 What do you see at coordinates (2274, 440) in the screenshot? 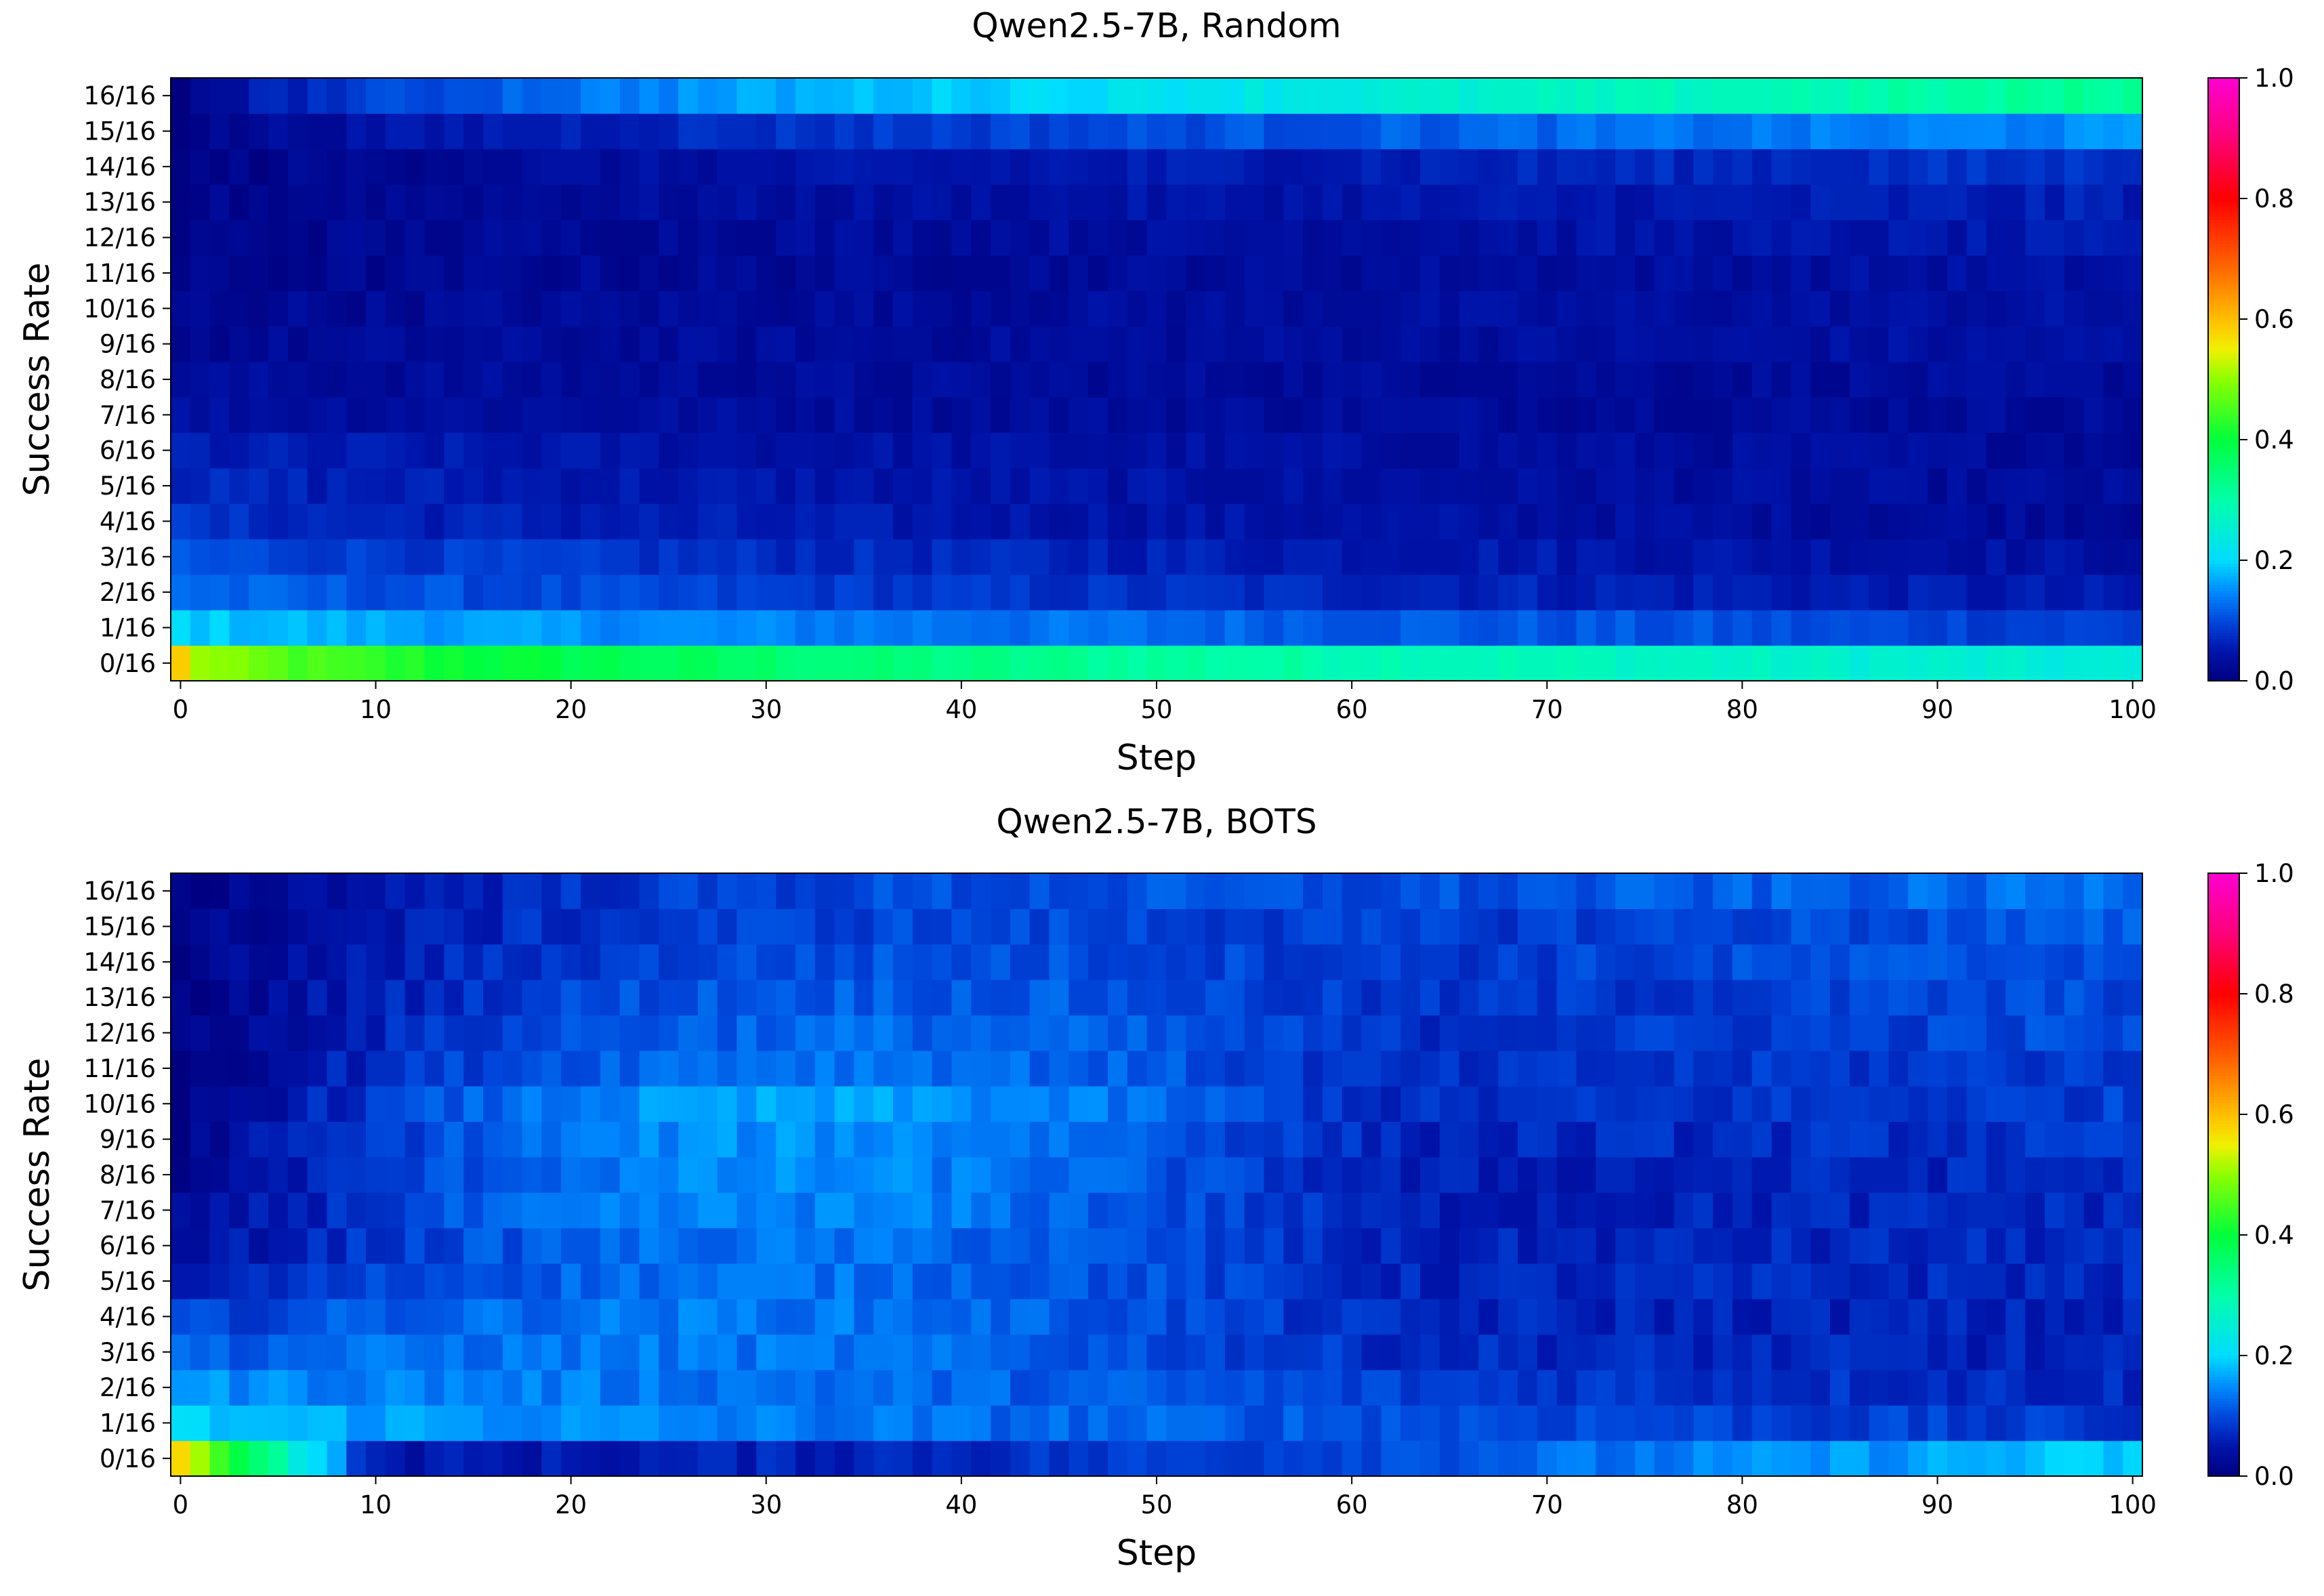
I see `colorbar-tick-label: 0.4` at bounding box center [2274, 440].